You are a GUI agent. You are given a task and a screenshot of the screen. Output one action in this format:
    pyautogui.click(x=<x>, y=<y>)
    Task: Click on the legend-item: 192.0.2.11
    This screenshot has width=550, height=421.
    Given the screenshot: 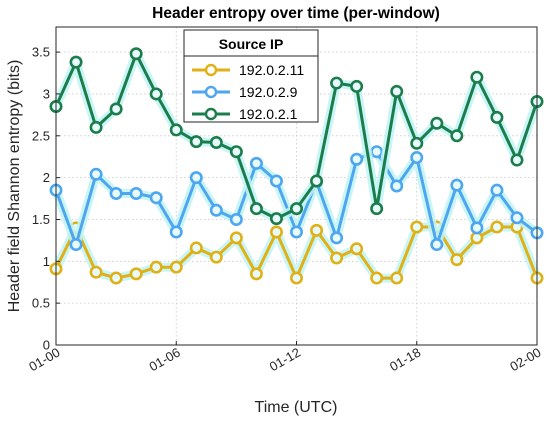 What is the action you would take?
    pyautogui.click(x=248, y=70)
    